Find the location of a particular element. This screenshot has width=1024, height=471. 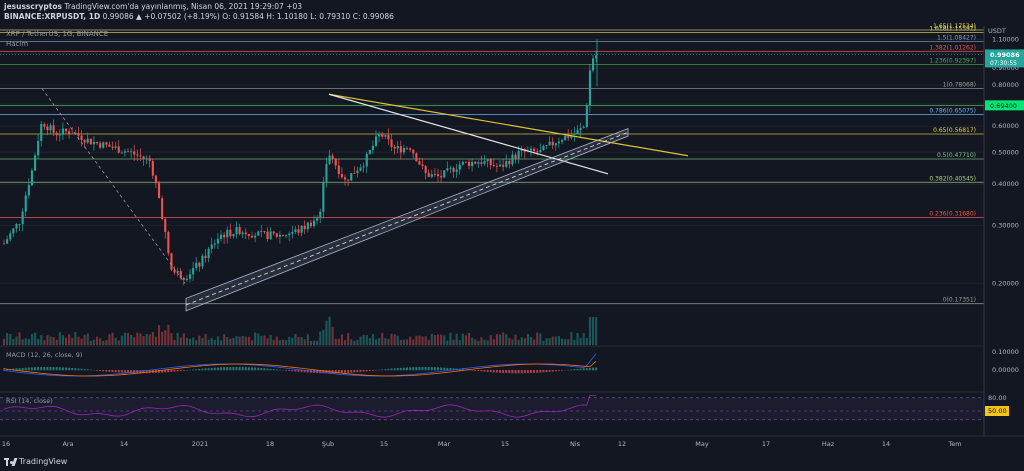

fib-level-label: 0.5(0.47710) is located at coordinates (956, 155).